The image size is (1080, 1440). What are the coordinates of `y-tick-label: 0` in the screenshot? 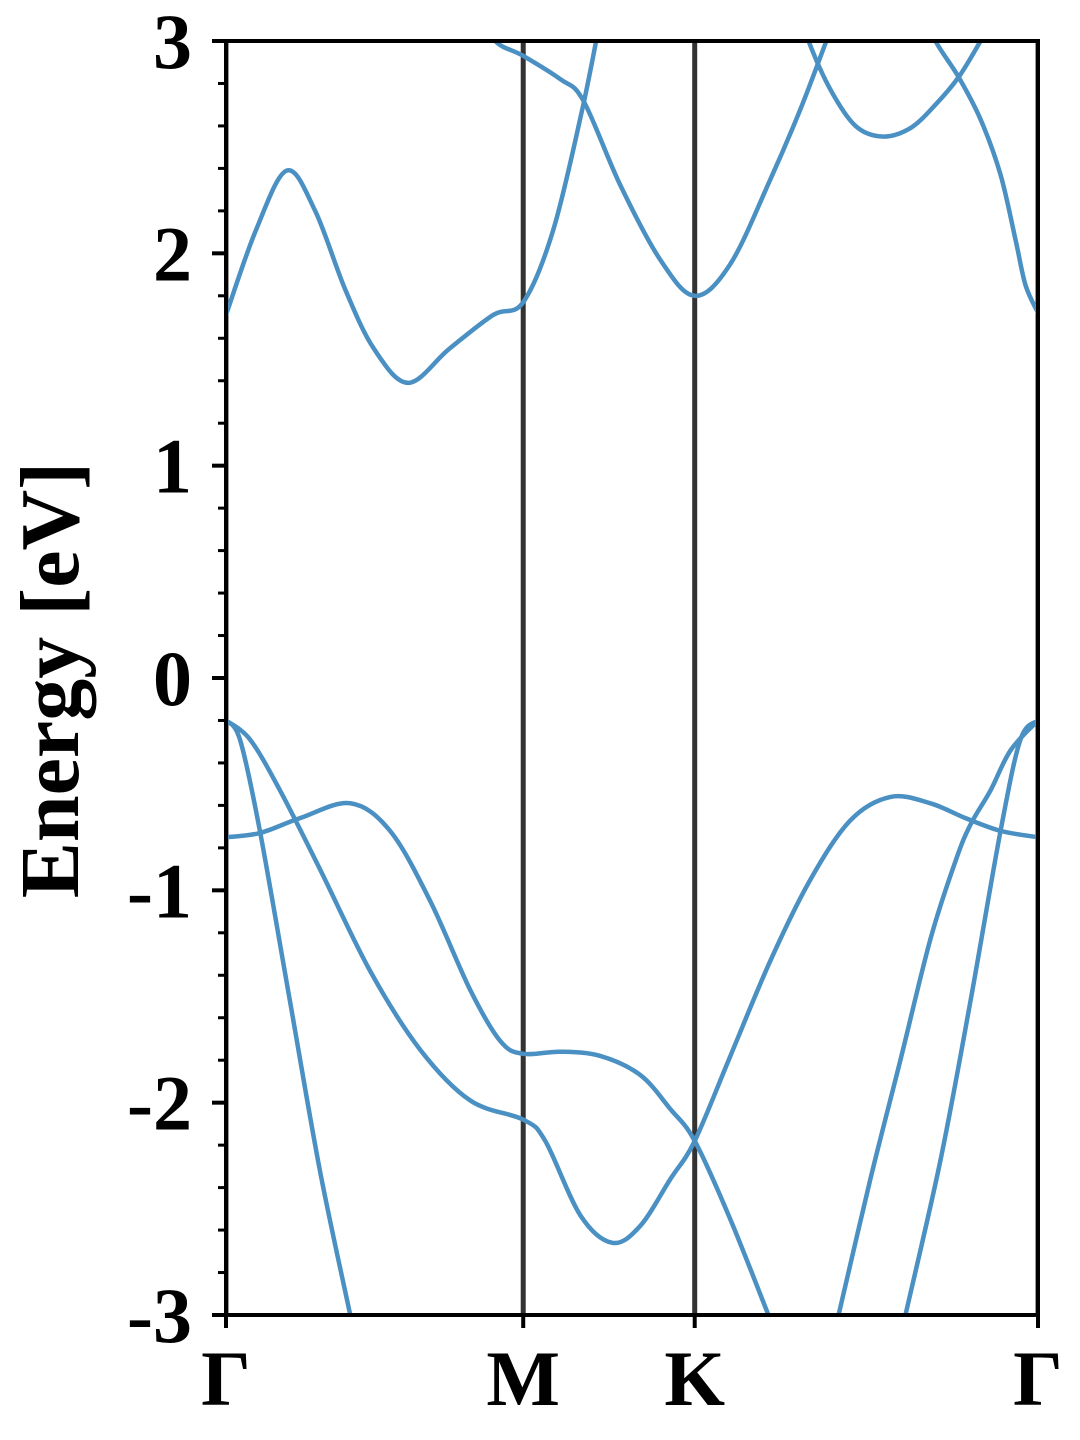 It's located at (172, 678).